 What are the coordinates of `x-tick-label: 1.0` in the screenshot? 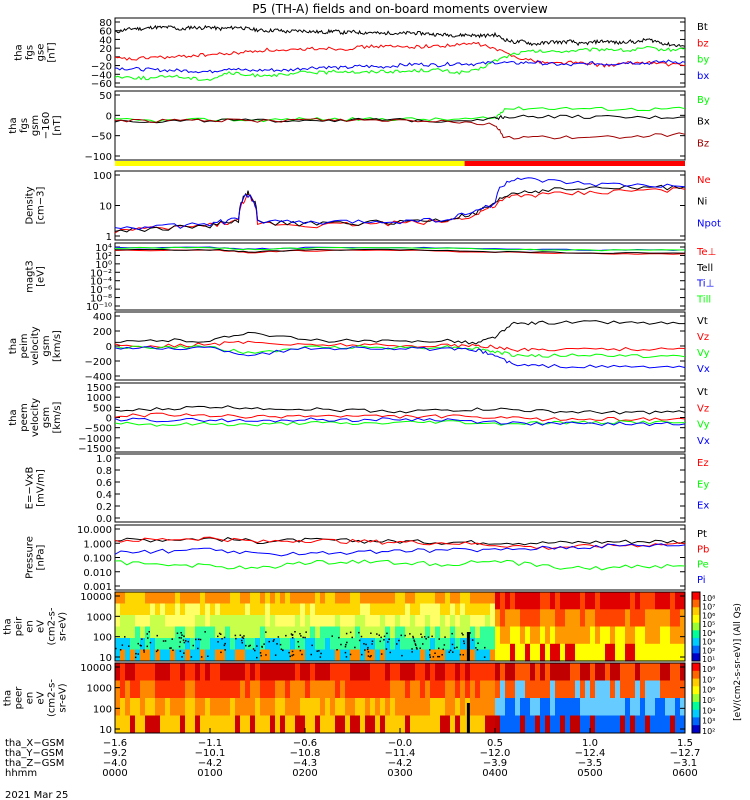 It's located at (590, 743).